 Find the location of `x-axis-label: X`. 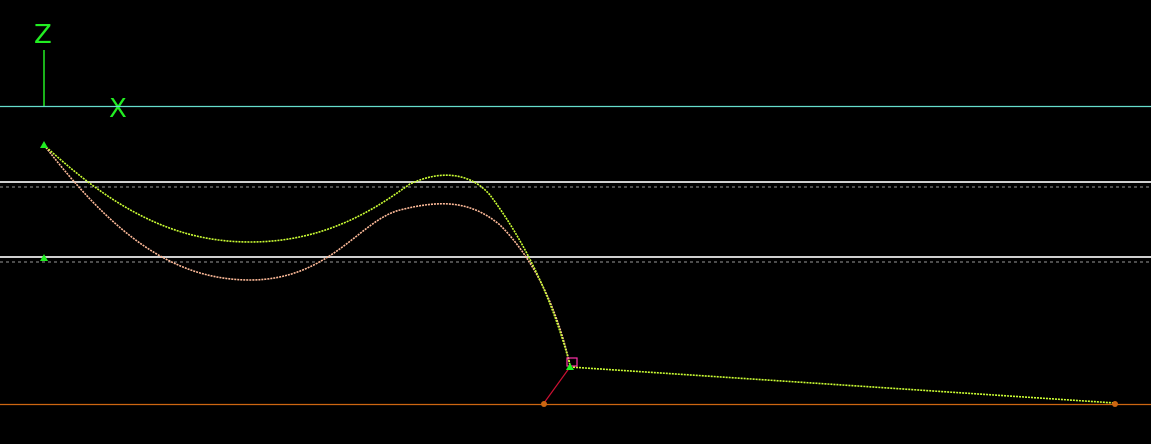

x-axis-label: X is located at coordinates (118, 109).